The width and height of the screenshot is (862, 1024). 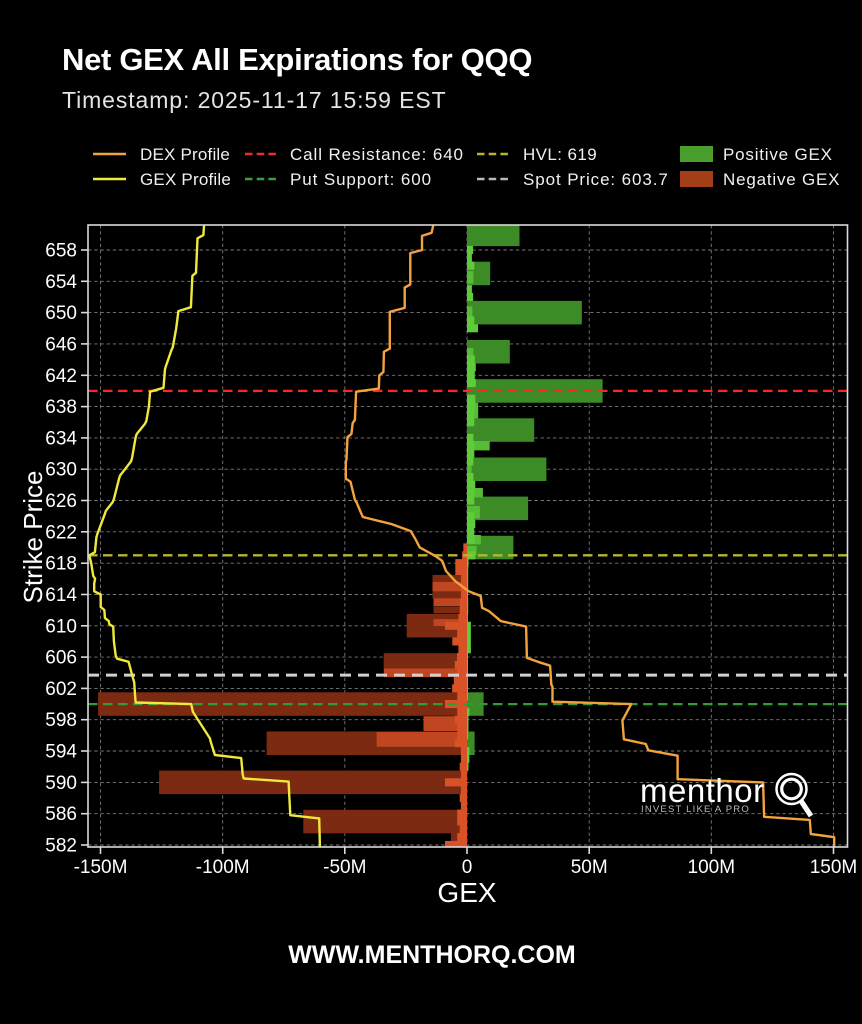 What do you see at coordinates (61, 344) in the screenshot?
I see `svg-text: 646` at bounding box center [61, 344].